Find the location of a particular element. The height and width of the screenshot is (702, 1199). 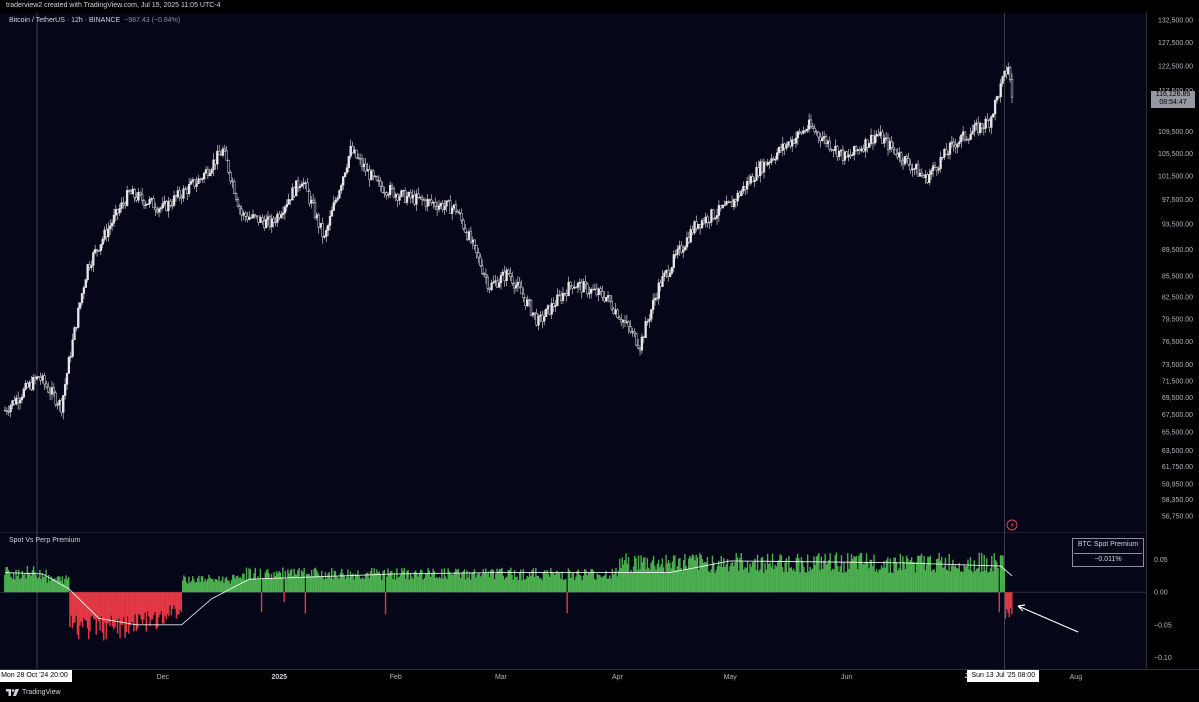

indicator-title: Spot Vs Perp Premium is located at coordinates (45, 540).